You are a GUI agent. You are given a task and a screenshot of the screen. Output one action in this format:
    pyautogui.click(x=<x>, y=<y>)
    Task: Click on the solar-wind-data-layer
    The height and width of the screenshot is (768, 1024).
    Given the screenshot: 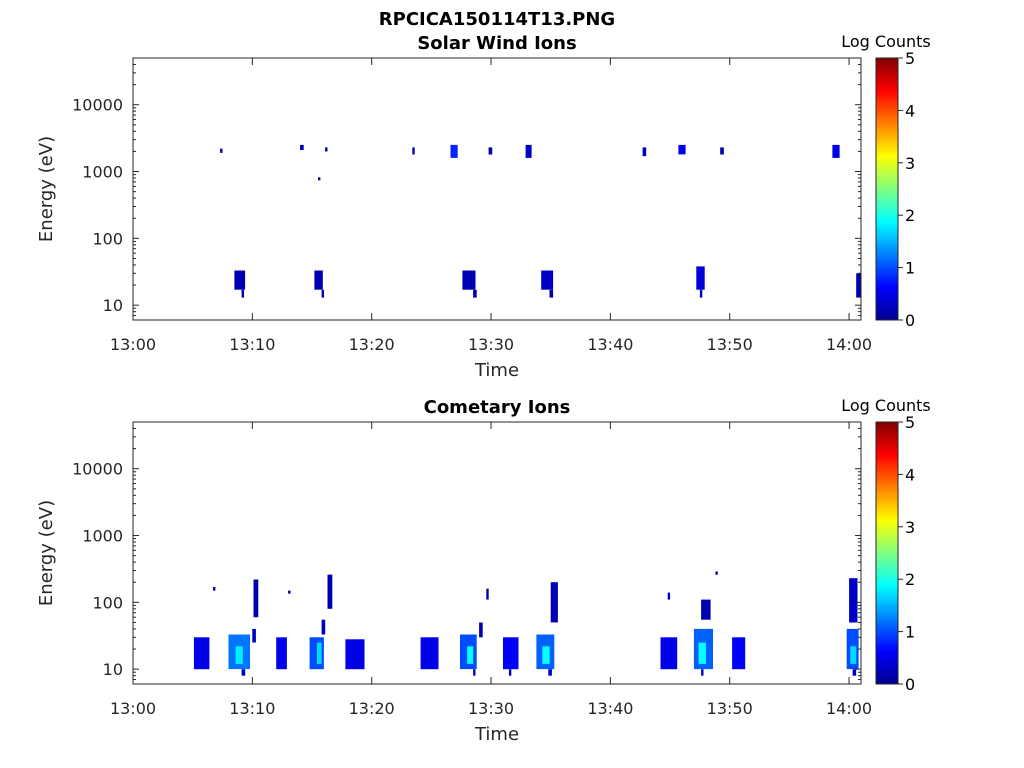 What is the action you would take?
    pyautogui.click(x=540, y=221)
    